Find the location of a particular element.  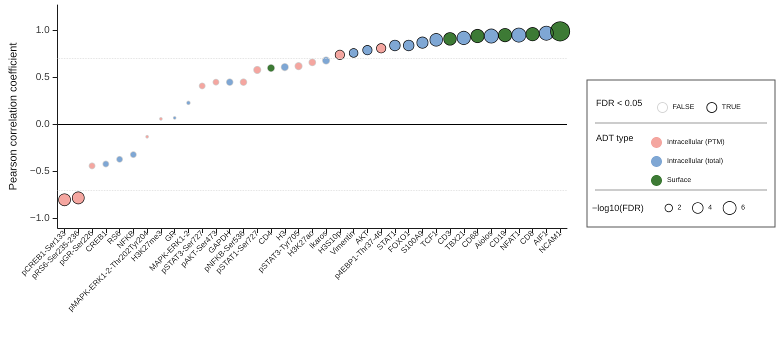

y-tick-label: −0.5 is located at coordinates (40, 172).